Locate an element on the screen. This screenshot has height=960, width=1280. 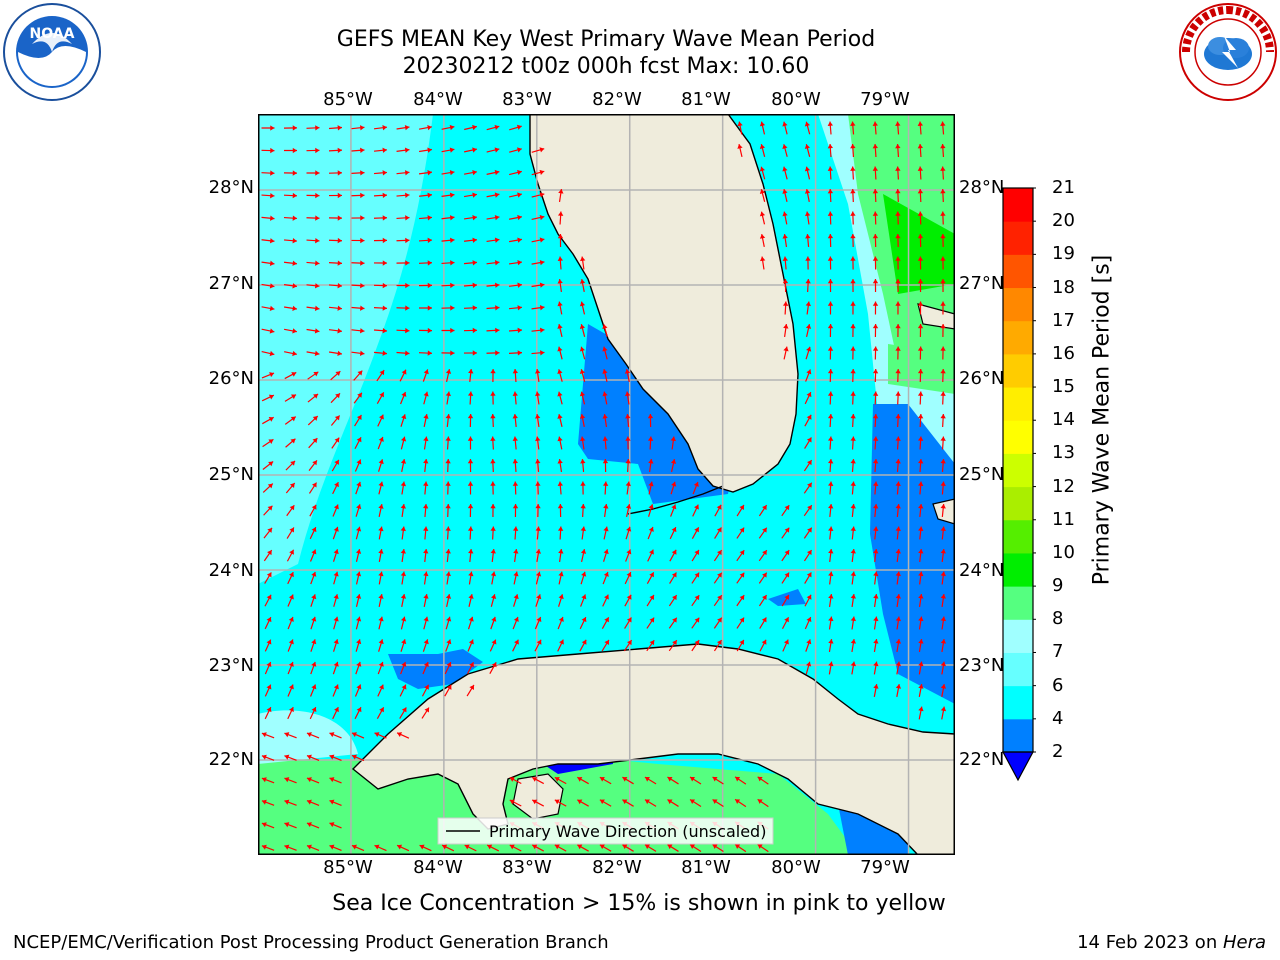
lon-tick-top: 83°W is located at coordinates (527, 99).